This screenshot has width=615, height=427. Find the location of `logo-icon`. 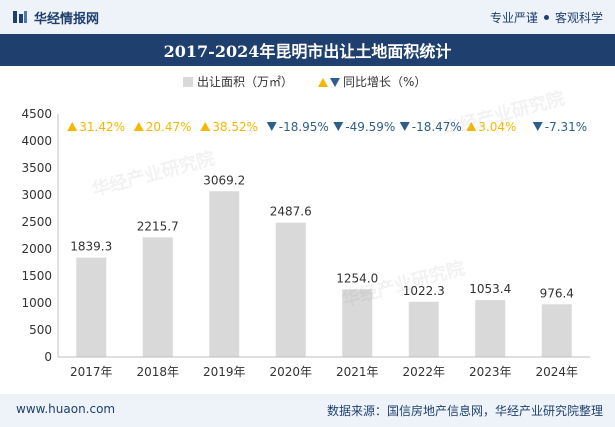

logo-icon is located at coordinates (20, 17).